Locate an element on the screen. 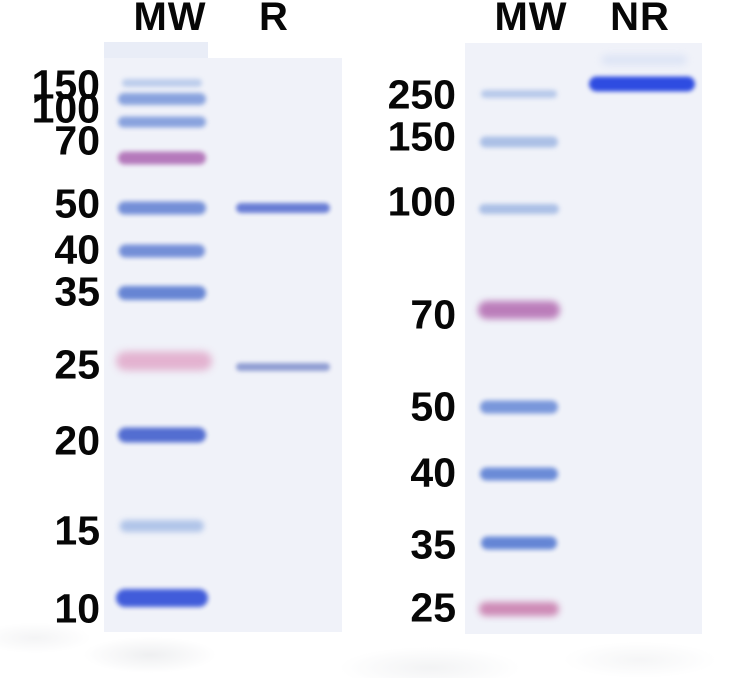 This screenshot has width=751, height=678. gel-left-marker-label-15: 15 is located at coordinates (77, 530).